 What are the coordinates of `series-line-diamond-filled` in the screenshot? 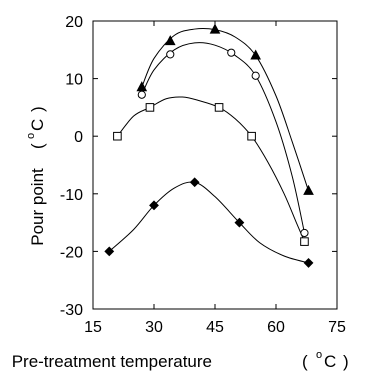 It's located at (208, 222).